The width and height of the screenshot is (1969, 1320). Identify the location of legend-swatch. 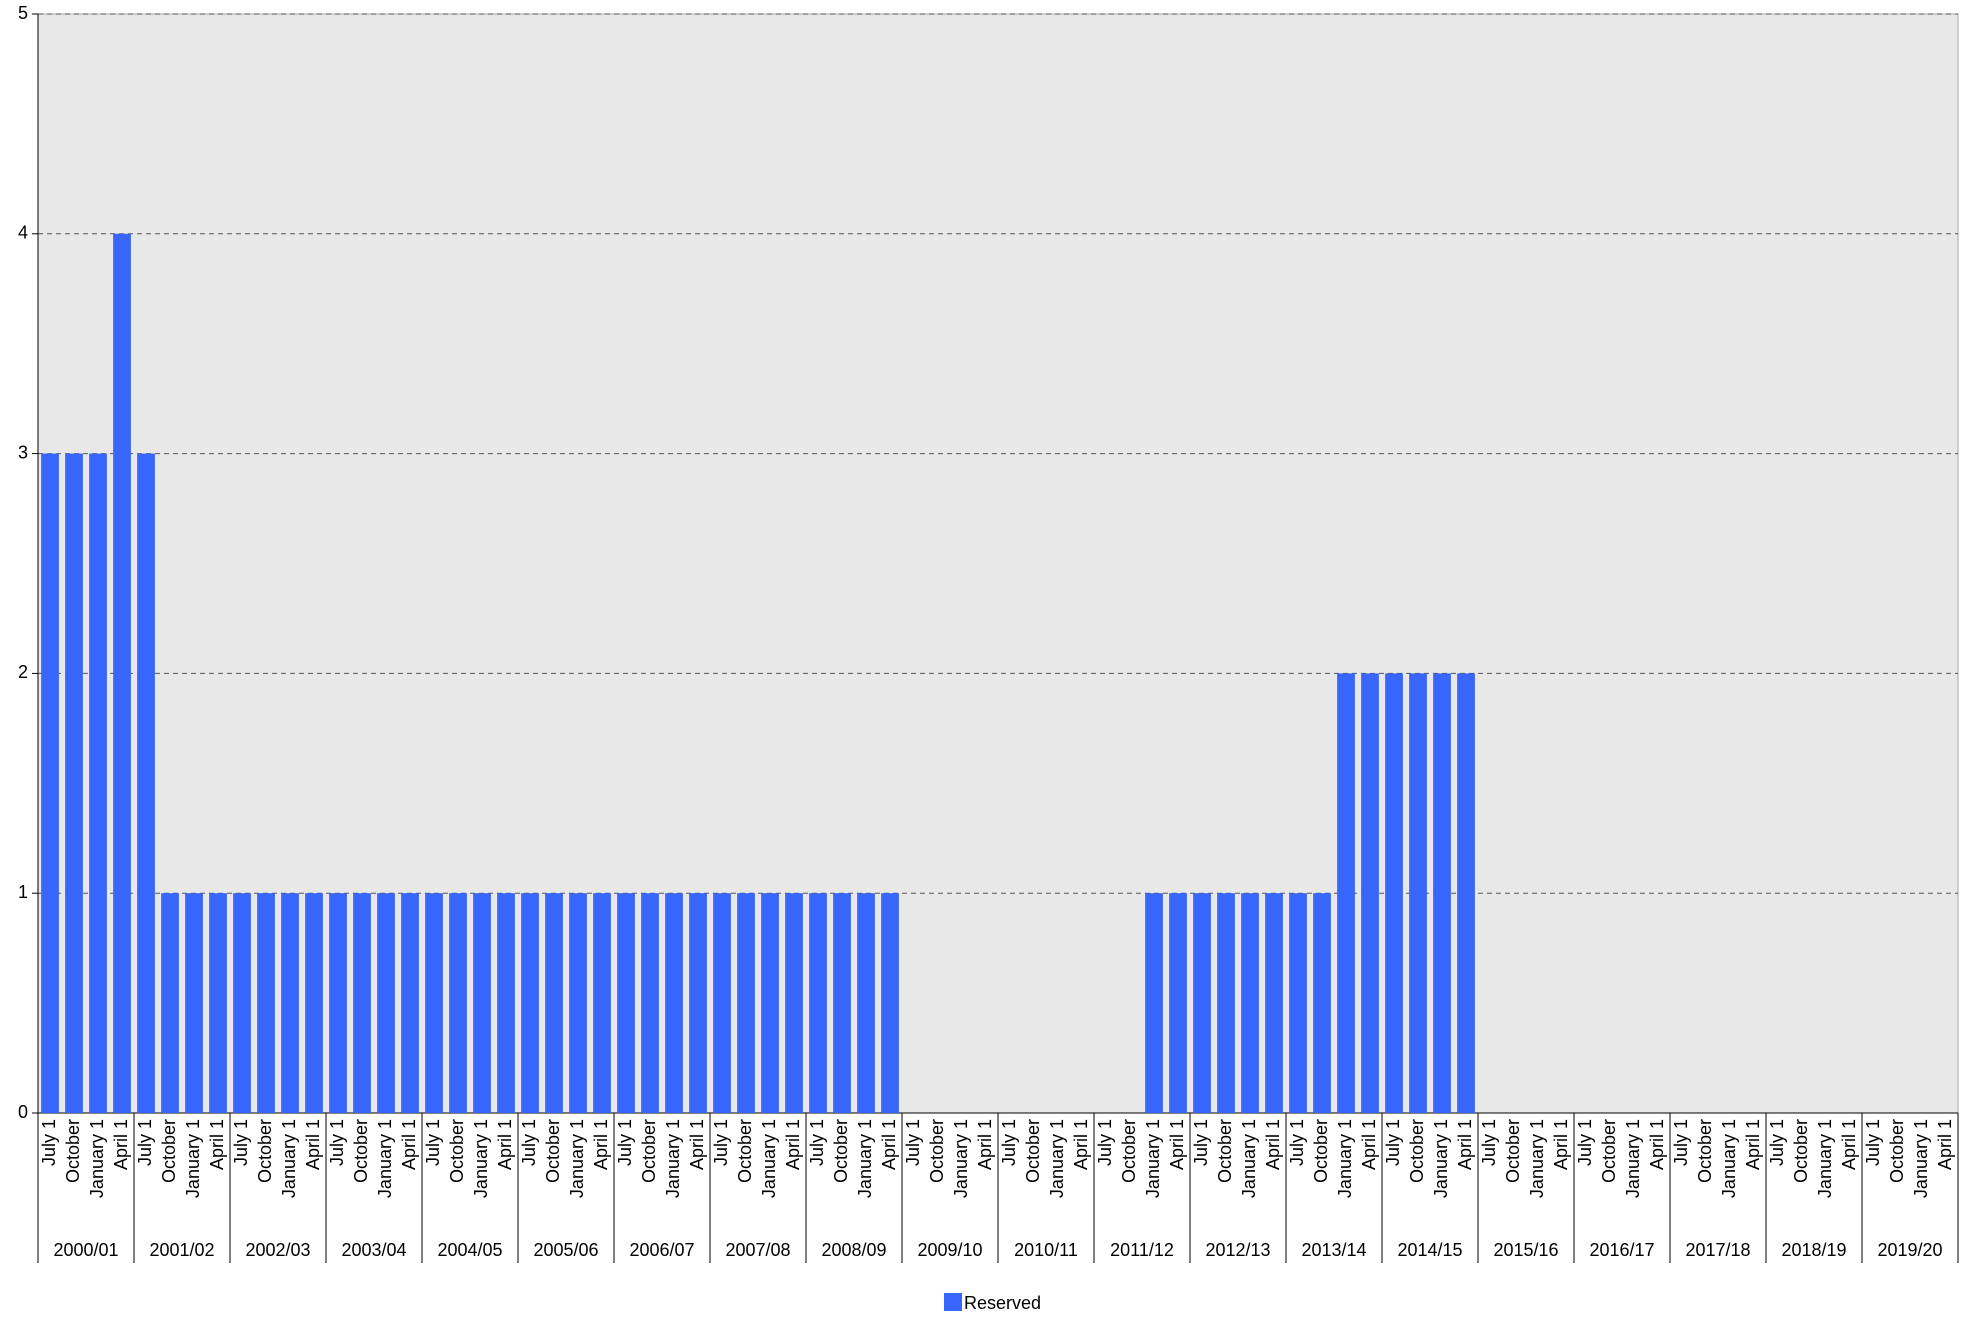
(953, 1302).